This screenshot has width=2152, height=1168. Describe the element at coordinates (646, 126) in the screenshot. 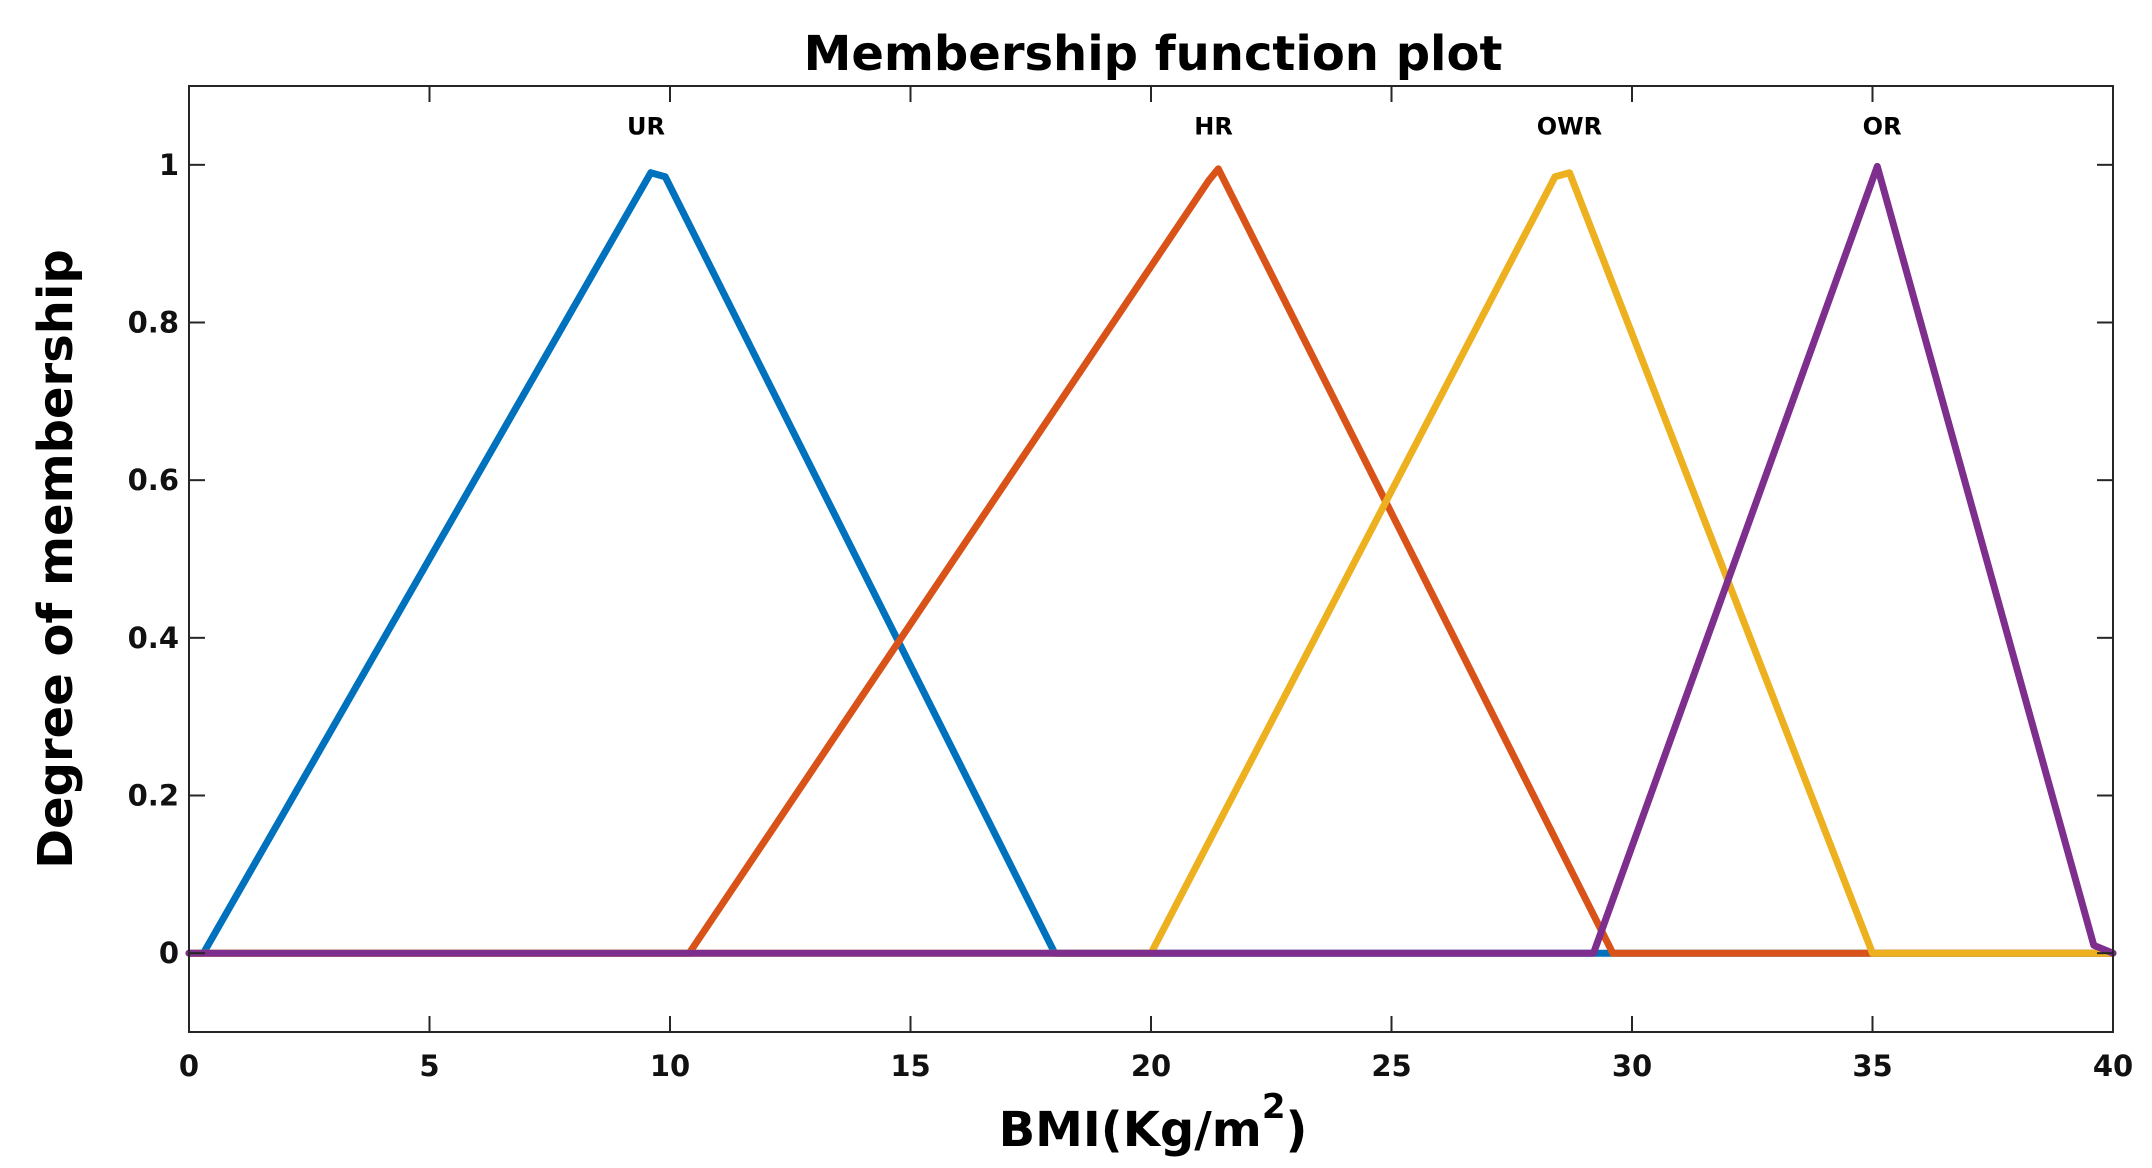

I see `mf-label-ur: UR` at that location.